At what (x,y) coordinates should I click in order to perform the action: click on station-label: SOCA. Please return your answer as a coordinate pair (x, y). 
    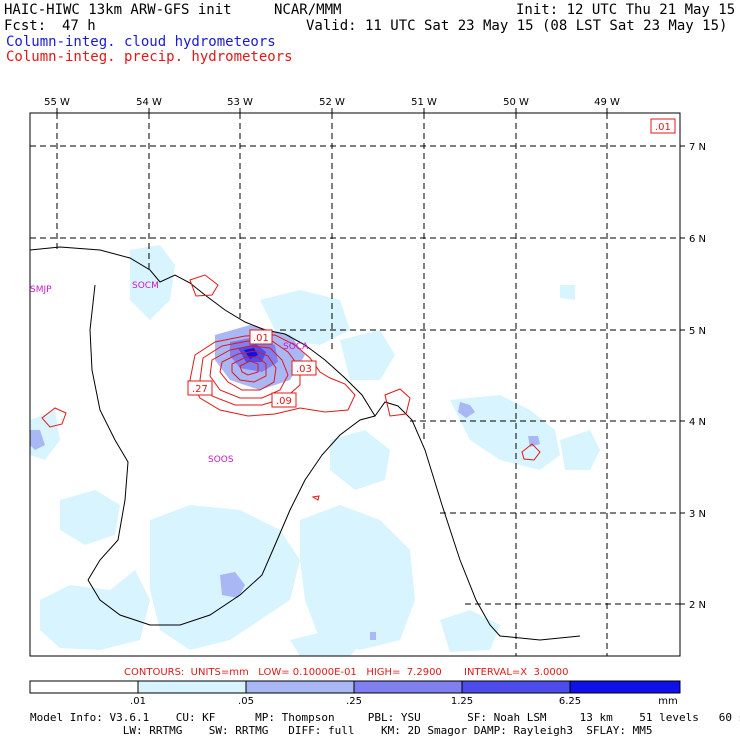
    Looking at the image, I should click on (296, 347).